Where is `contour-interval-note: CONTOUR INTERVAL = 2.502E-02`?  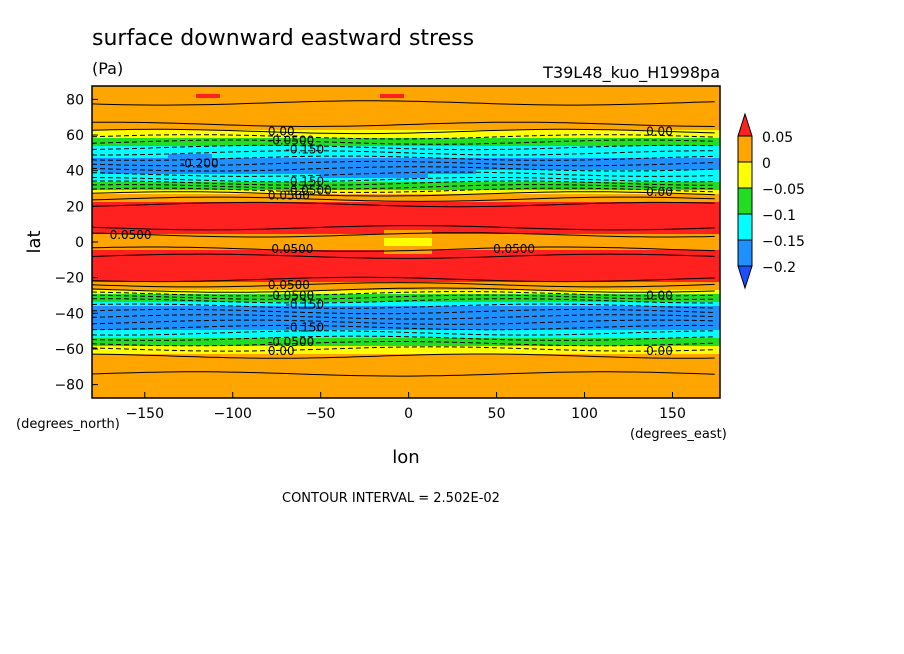
contour-interval-note: CONTOUR INTERVAL = 2.502E-02 is located at coordinates (391, 498).